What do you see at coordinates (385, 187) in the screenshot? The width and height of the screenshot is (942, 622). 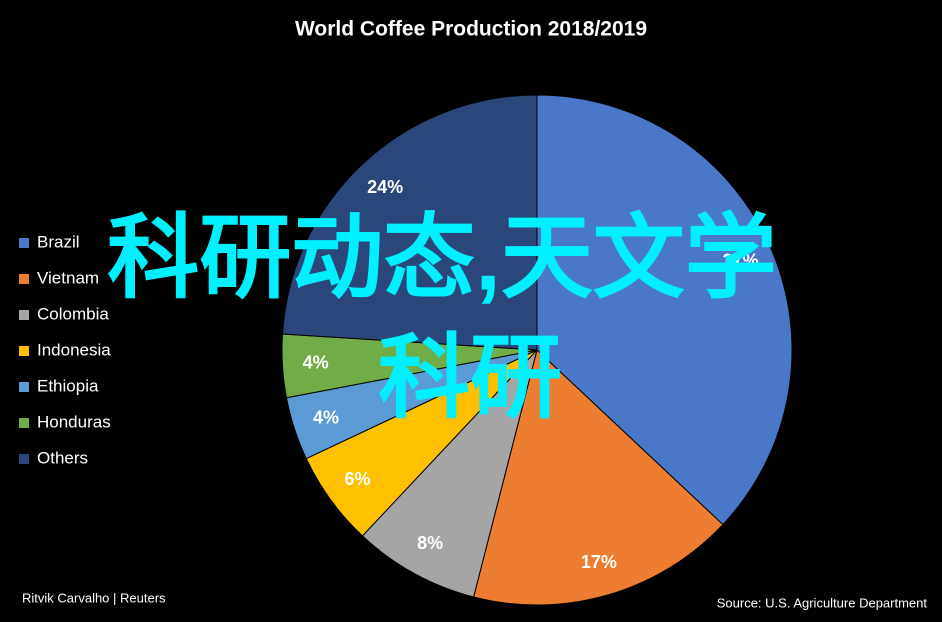 I see `data-label: 24%` at bounding box center [385, 187].